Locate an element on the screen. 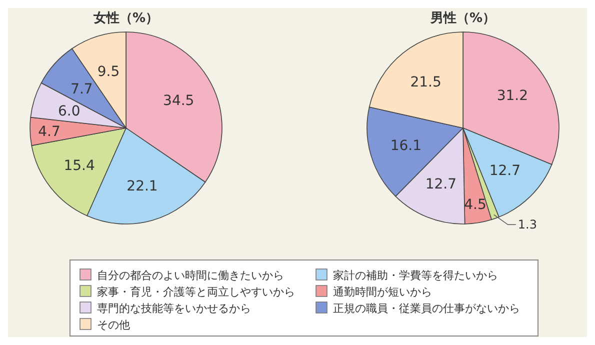  data-label: 22.1 is located at coordinates (142, 186).